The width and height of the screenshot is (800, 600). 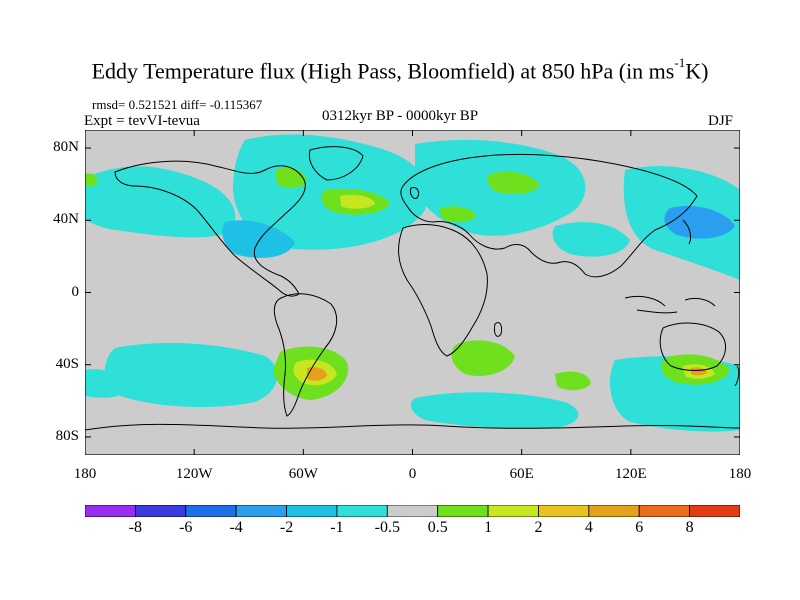 What do you see at coordinates (521, 474) in the screenshot?
I see `x-tick-label: 60E` at bounding box center [521, 474].